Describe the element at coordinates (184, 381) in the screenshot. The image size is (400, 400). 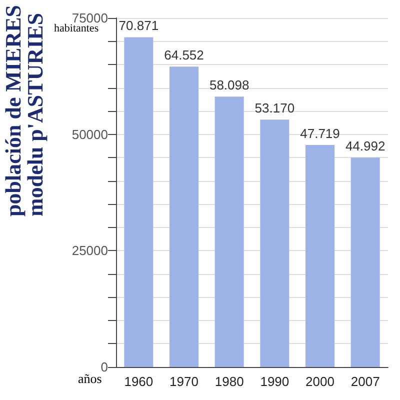
I see `x-tick-label: 1970` at that location.